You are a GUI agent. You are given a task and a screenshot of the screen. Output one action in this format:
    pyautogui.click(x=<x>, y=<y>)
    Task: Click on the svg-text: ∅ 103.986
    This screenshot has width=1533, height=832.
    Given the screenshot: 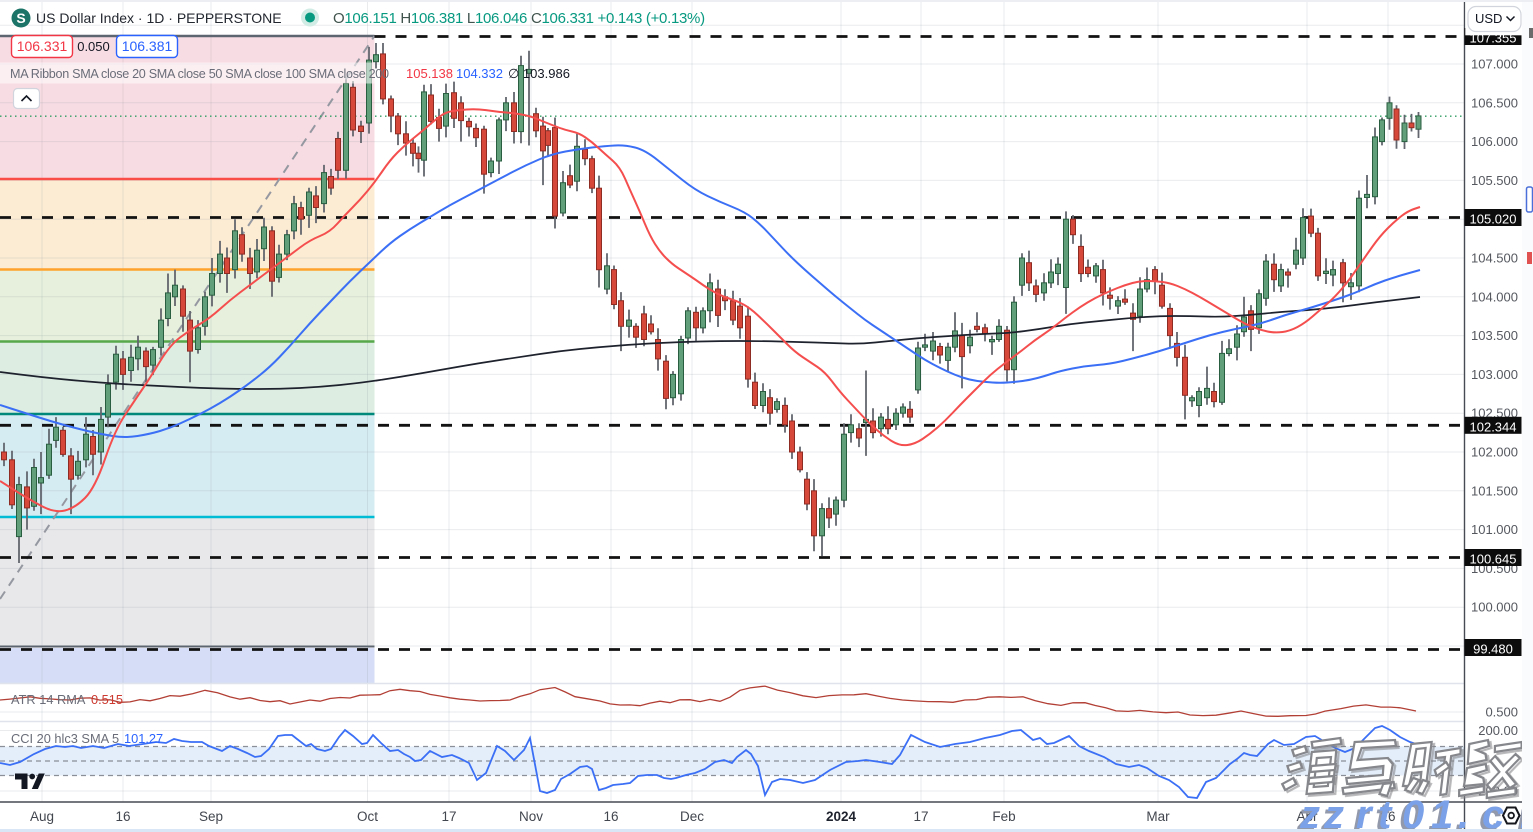 What is the action you would take?
    pyautogui.click(x=539, y=73)
    